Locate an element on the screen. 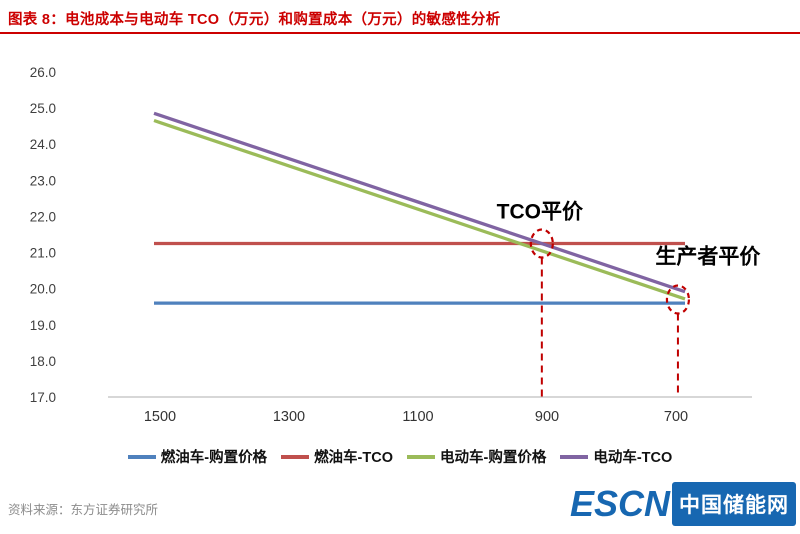 The height and width of the screenshot is (534, 800). y-tick-label: 21.0 is located at coordinates (43, 253).